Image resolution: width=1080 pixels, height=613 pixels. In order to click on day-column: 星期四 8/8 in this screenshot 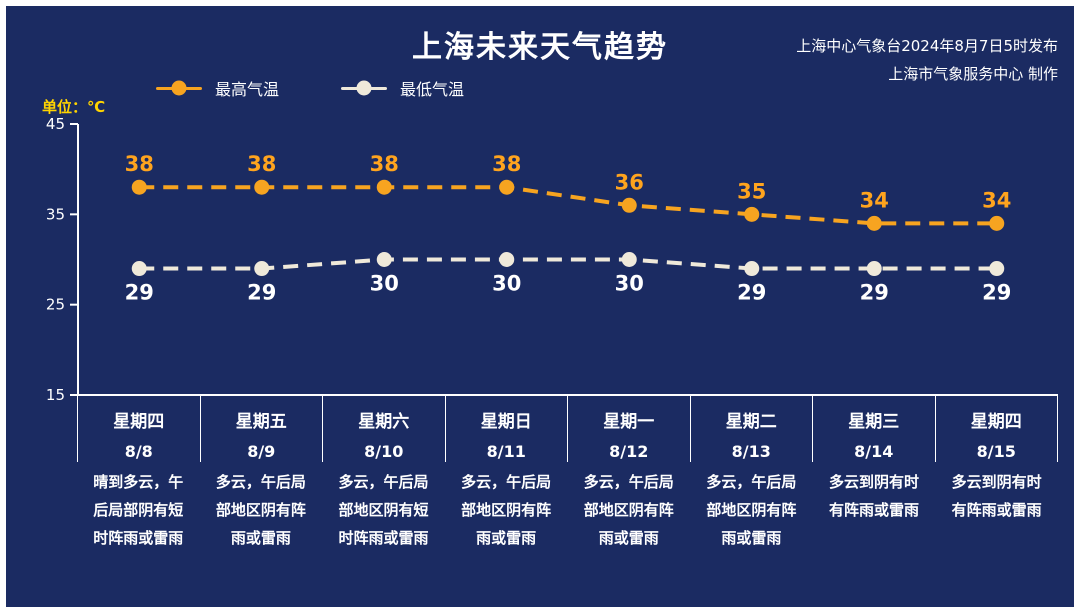, I will do `click(139, 429)`.